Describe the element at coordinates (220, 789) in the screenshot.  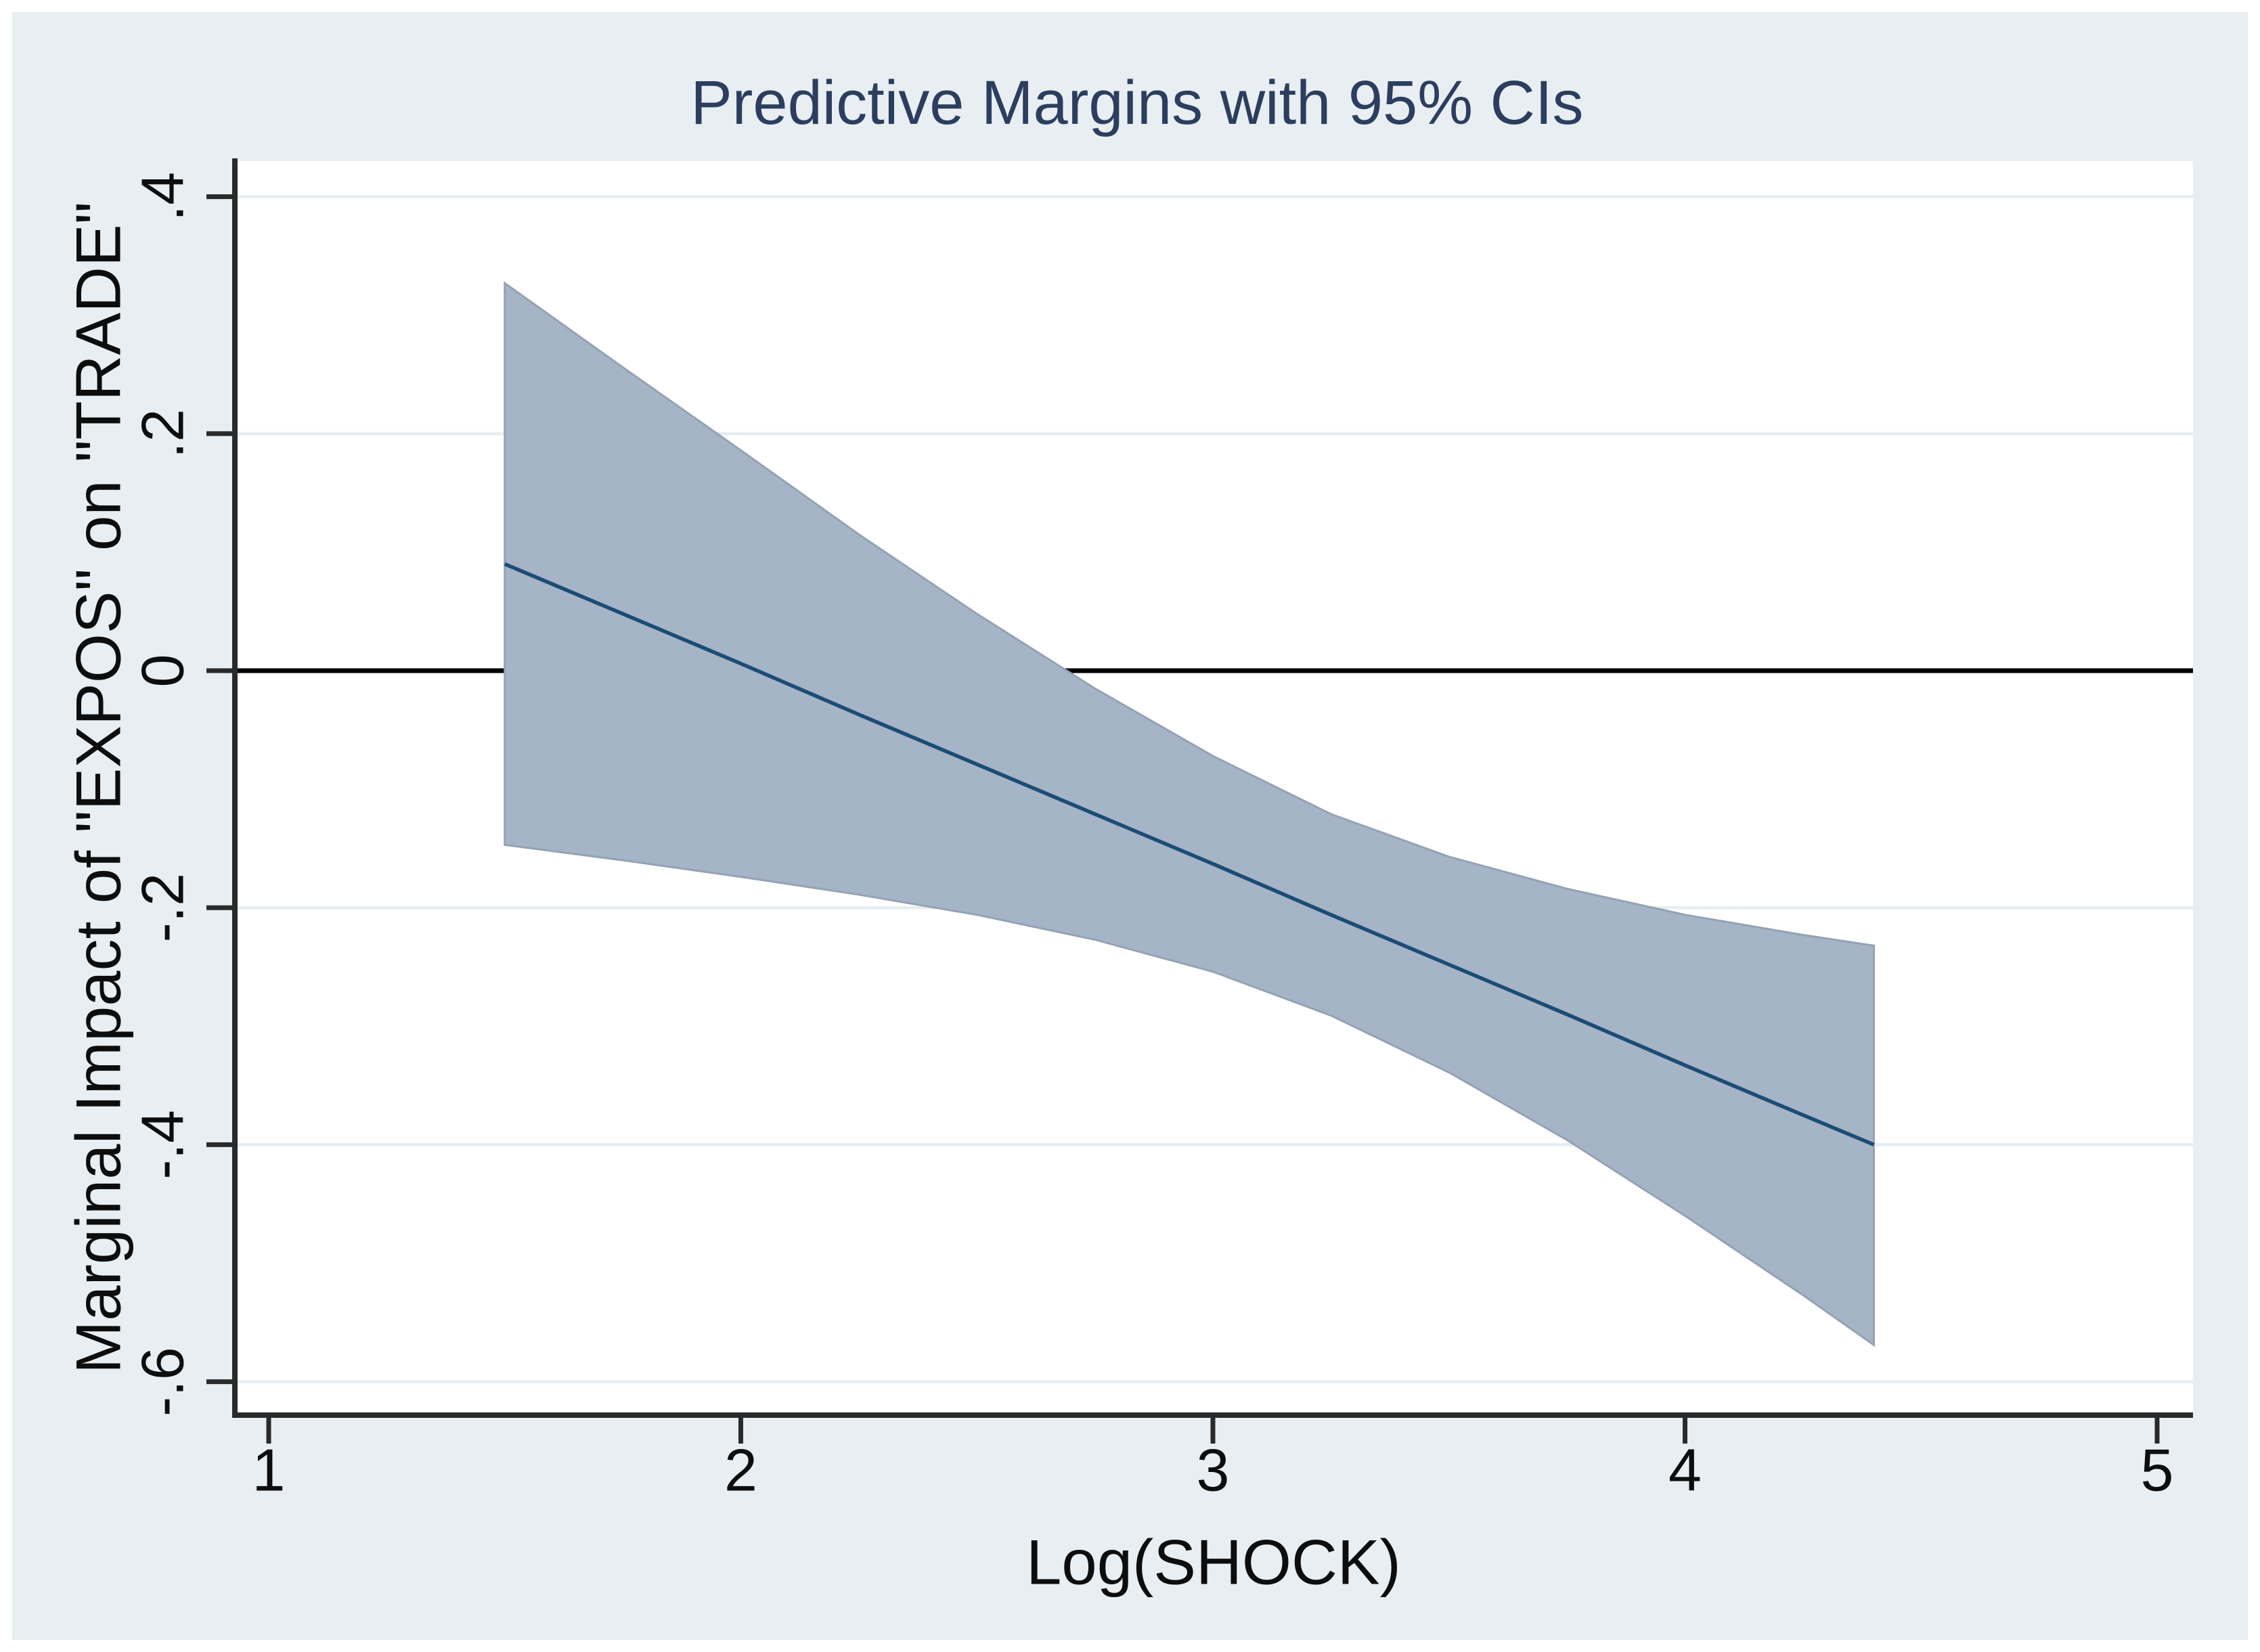
I see `y-axis-ticks` at that location.